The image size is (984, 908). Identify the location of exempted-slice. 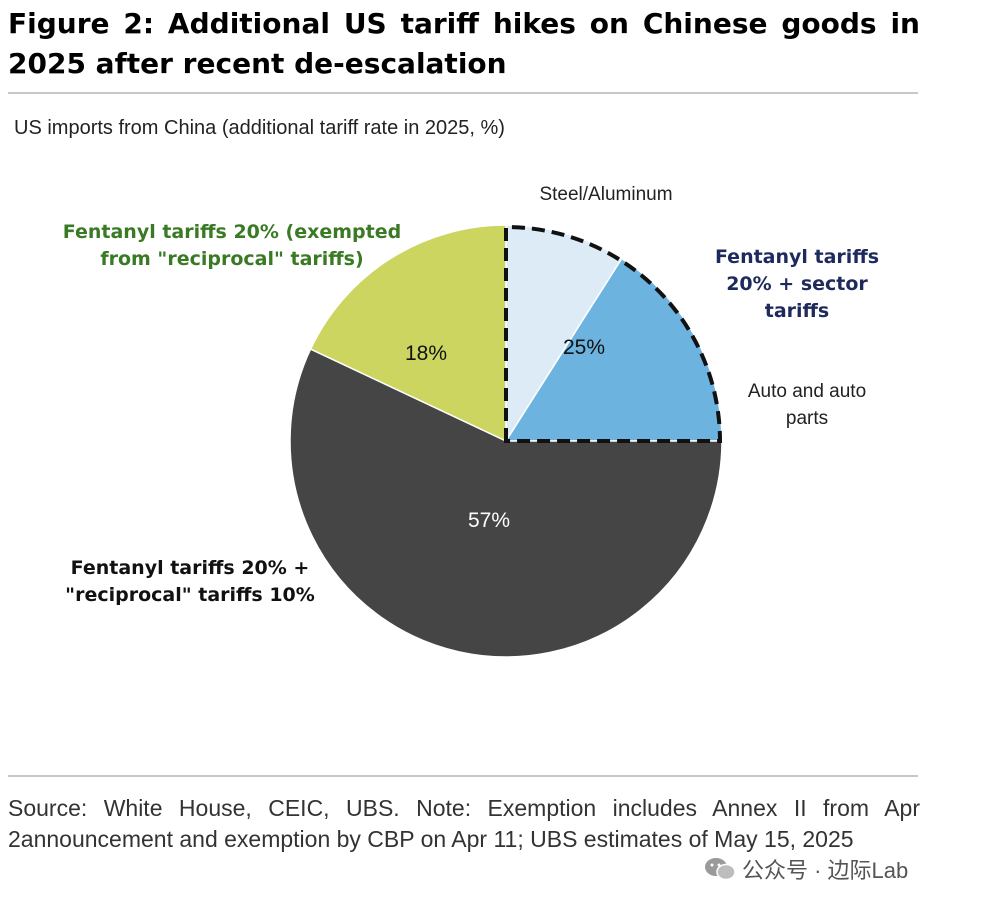
(408, 333).